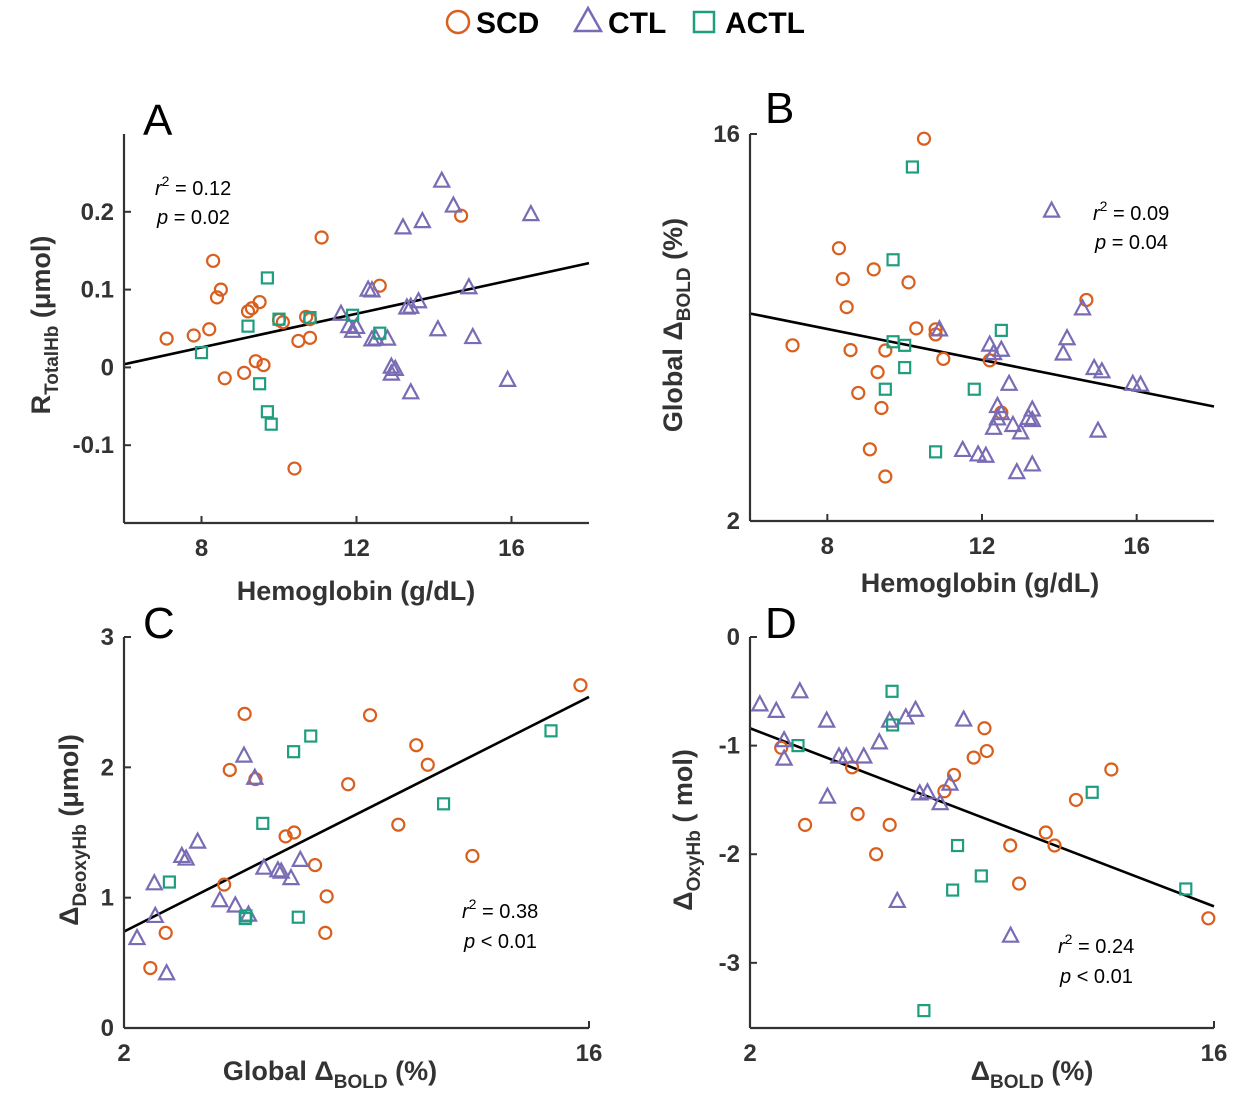 This screenshot has height=1102, width=1234. I want to click on panel-b-ytick-label: 2, so click(733, 521).